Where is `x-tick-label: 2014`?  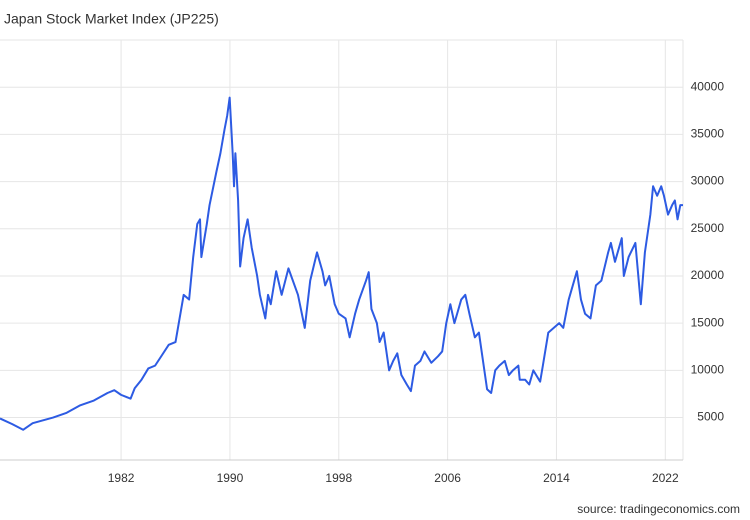
x-tick-label: 2014 is located at coordinates (556, 478).